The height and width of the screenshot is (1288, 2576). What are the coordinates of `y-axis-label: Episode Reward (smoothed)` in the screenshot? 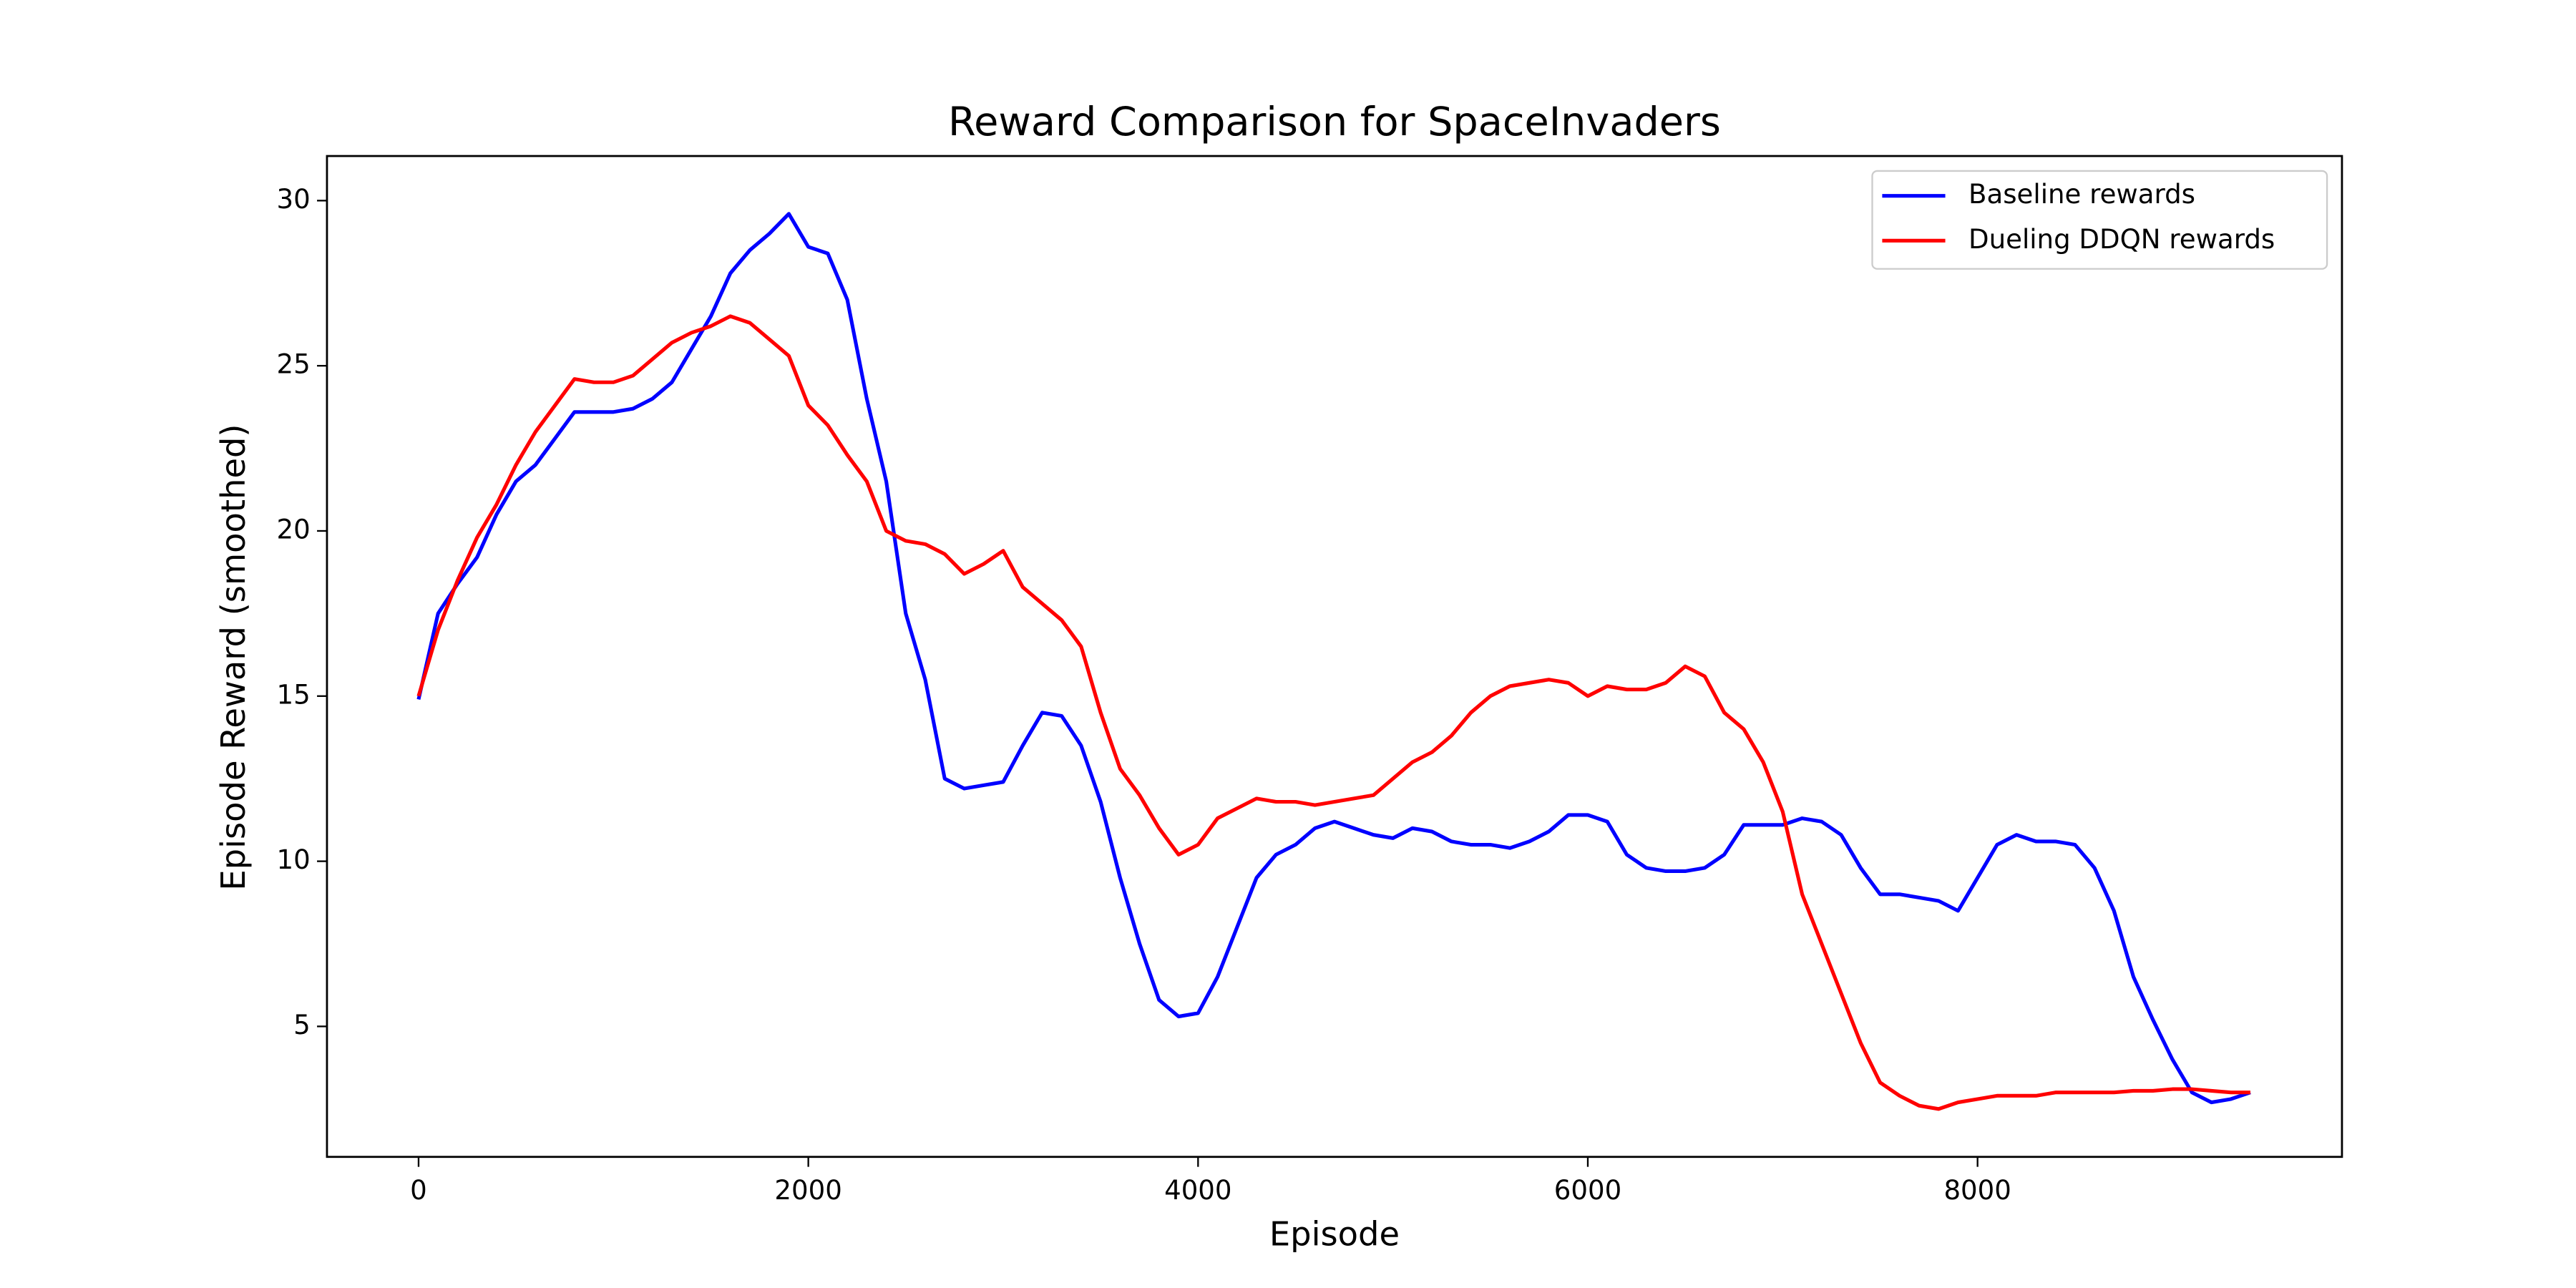 It's located at (233, 657).